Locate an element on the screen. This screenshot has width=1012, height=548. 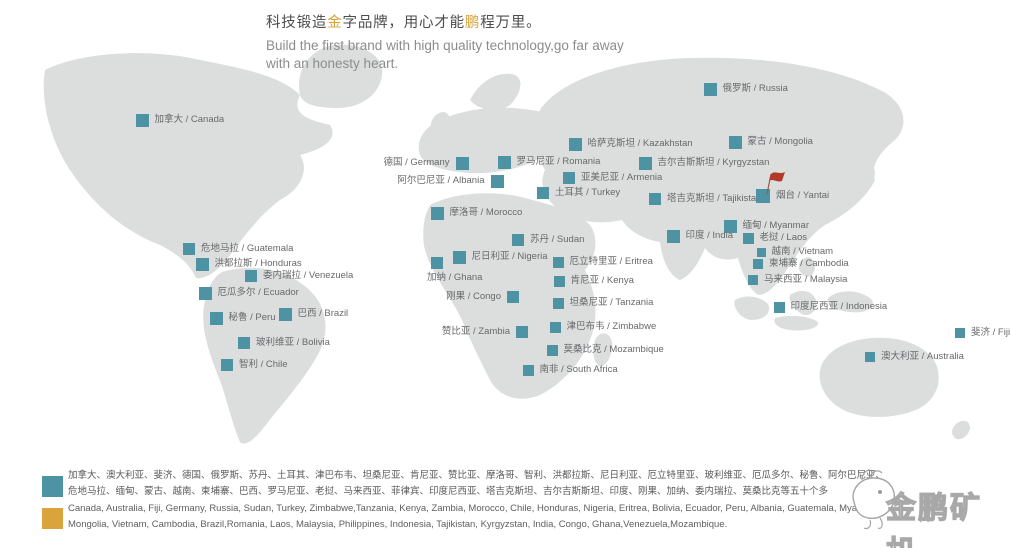
slogan-cn-gold-peng: 鹏 is located at coordinates (472, 23).